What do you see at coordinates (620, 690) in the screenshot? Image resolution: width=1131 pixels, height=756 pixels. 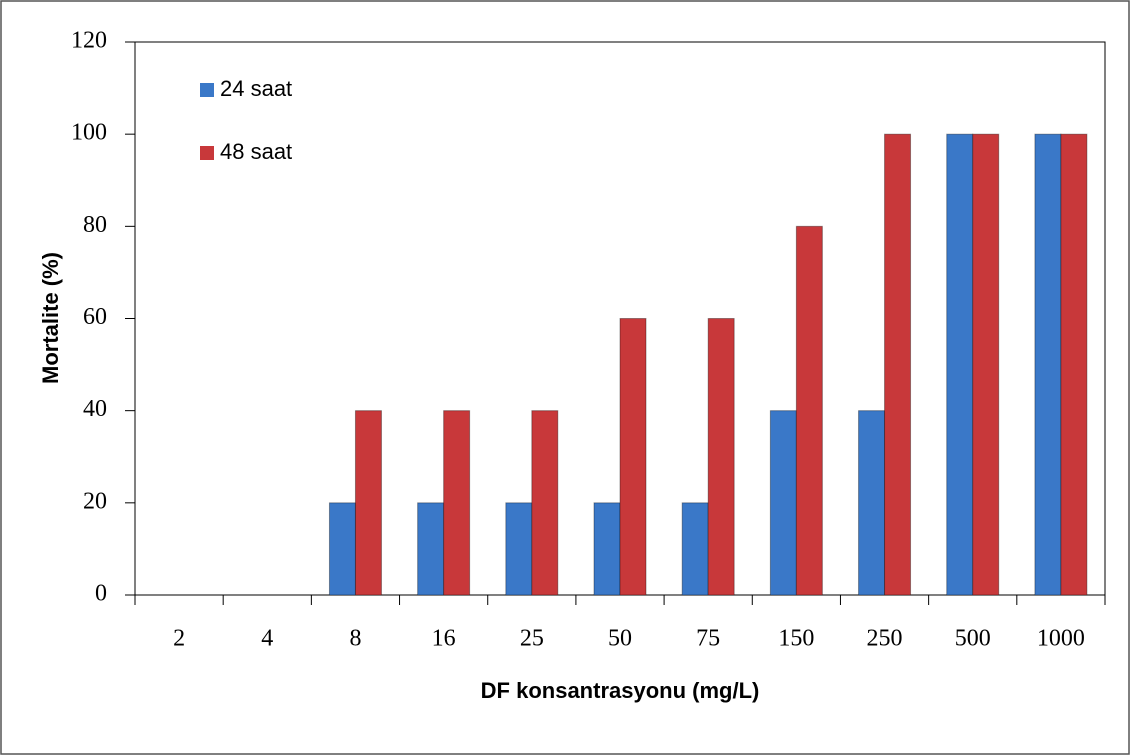 I see `x-axis-label: DF konsantrasyonu (mg/L)` at bounding box center [620, 690].